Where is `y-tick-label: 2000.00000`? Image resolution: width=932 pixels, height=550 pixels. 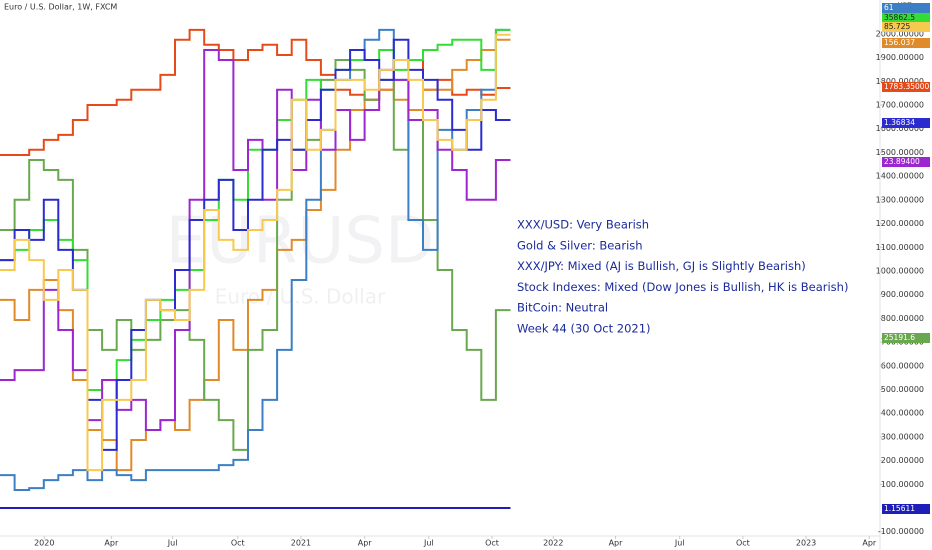 y-tick-label: 2000.00000 is located at coordinates (900, 33).